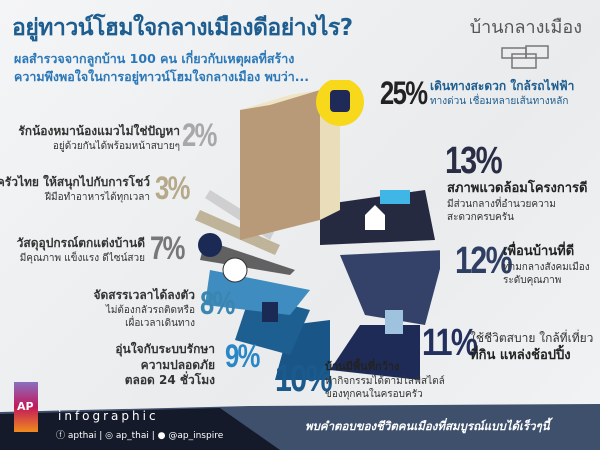 Image resolution: width=600 pixels, height=450 pixels. Describe the element at coordinates (501, 204) in the screenshot. I see `item-13-desc1: มีส่วนกลางที่อำนวยความ` at that location.